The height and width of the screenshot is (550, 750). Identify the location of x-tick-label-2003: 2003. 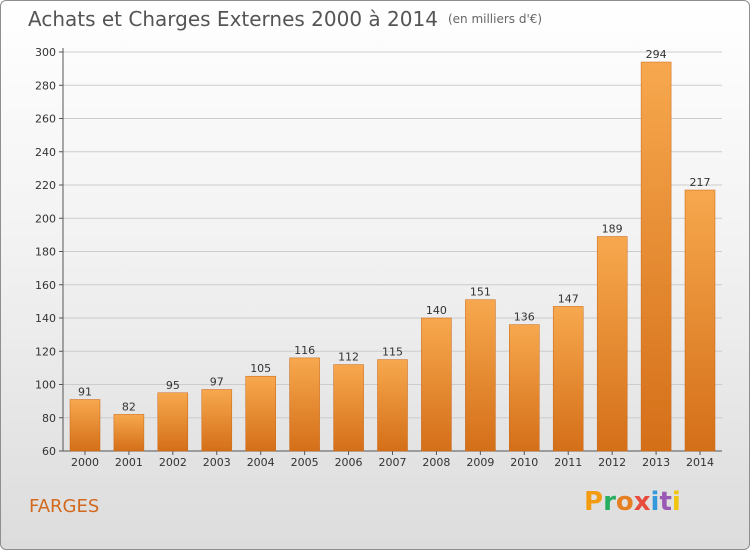
(217, 462).